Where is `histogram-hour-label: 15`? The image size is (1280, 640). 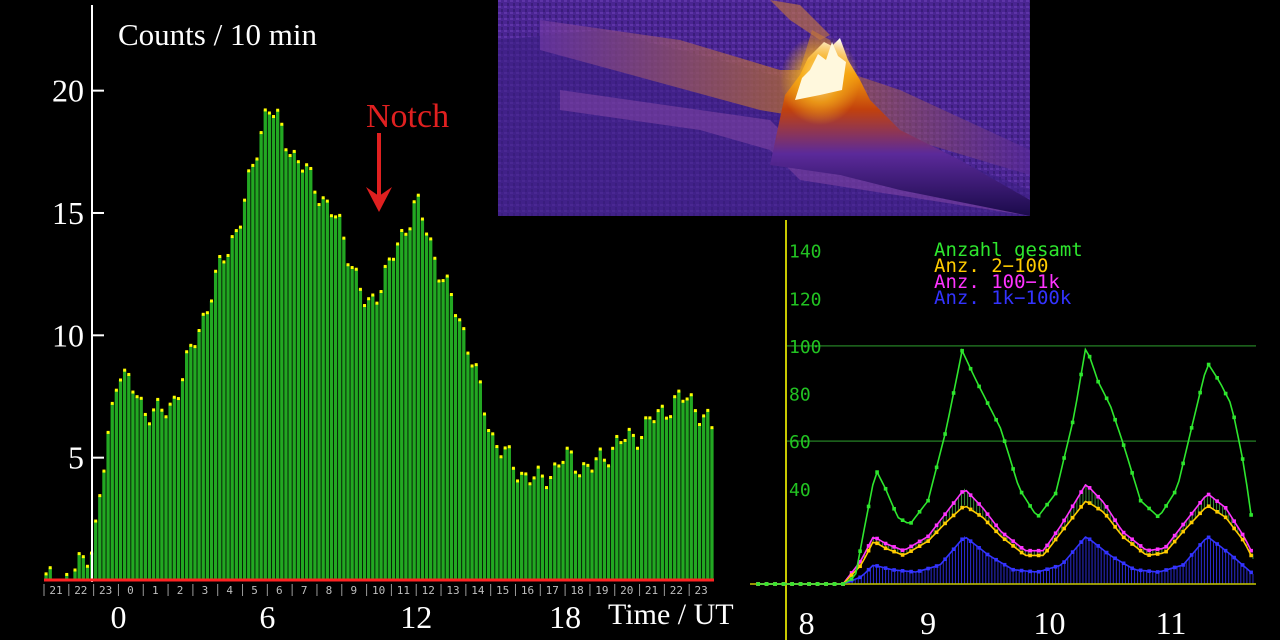 histogram-hour-label: 15 is located at coordinates (502, 590).